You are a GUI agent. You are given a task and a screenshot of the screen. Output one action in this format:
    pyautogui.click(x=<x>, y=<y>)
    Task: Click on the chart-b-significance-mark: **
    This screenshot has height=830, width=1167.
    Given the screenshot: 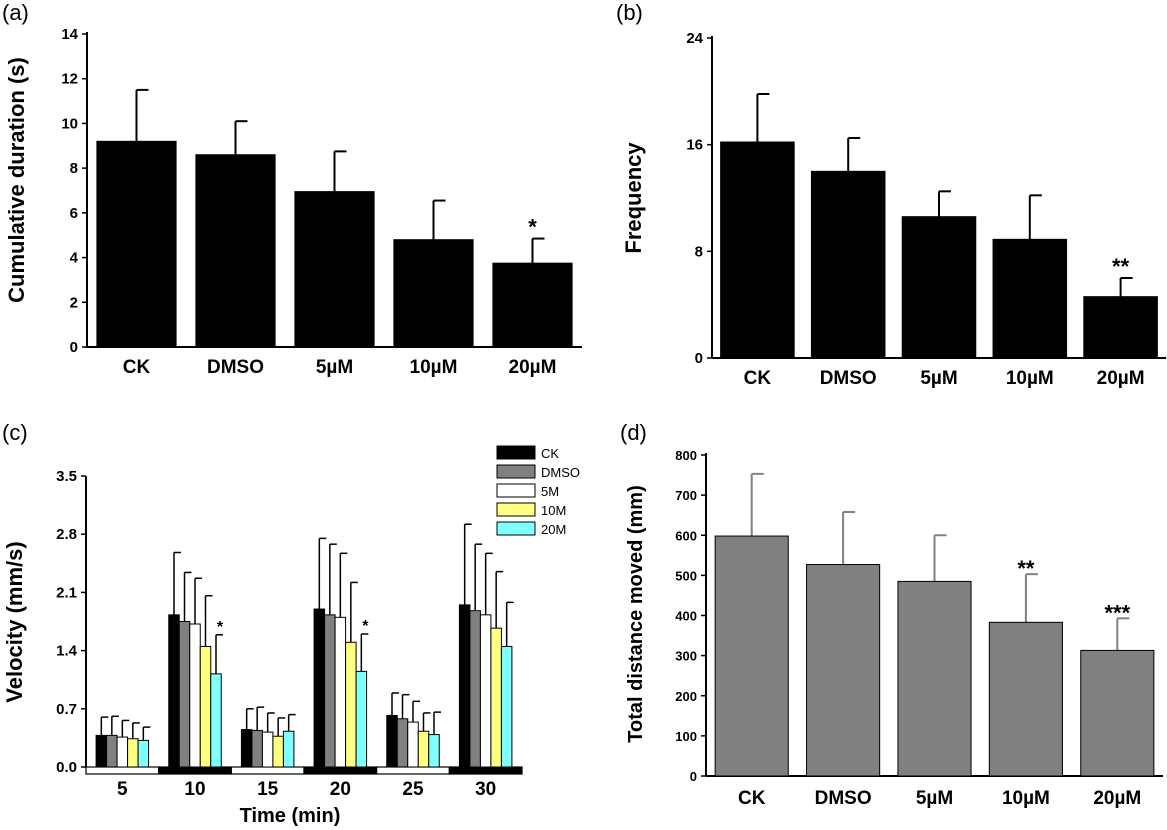 What is the action you would take?
    pyautogui.click(x=1121, y=266)
    